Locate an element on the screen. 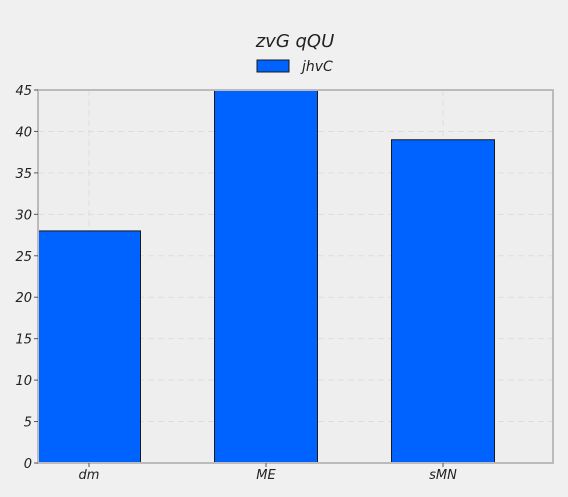  y-tick-label: 15 is located at coordinates (23, 340).